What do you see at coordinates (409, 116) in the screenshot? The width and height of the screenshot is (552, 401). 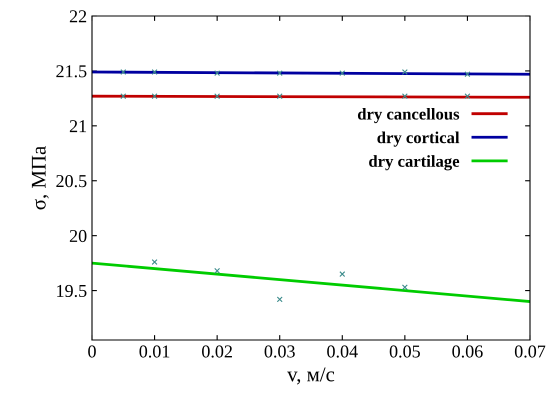 I see `legend-label: dry cancellous` at bounding box center [409, 116].